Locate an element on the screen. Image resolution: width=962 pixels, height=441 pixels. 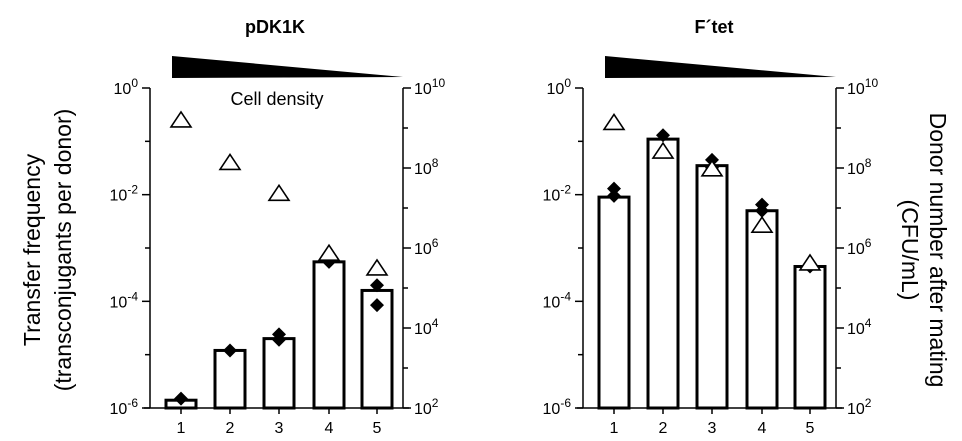
y-right-label: Donor number after mating is located at coordinates (938, 250).